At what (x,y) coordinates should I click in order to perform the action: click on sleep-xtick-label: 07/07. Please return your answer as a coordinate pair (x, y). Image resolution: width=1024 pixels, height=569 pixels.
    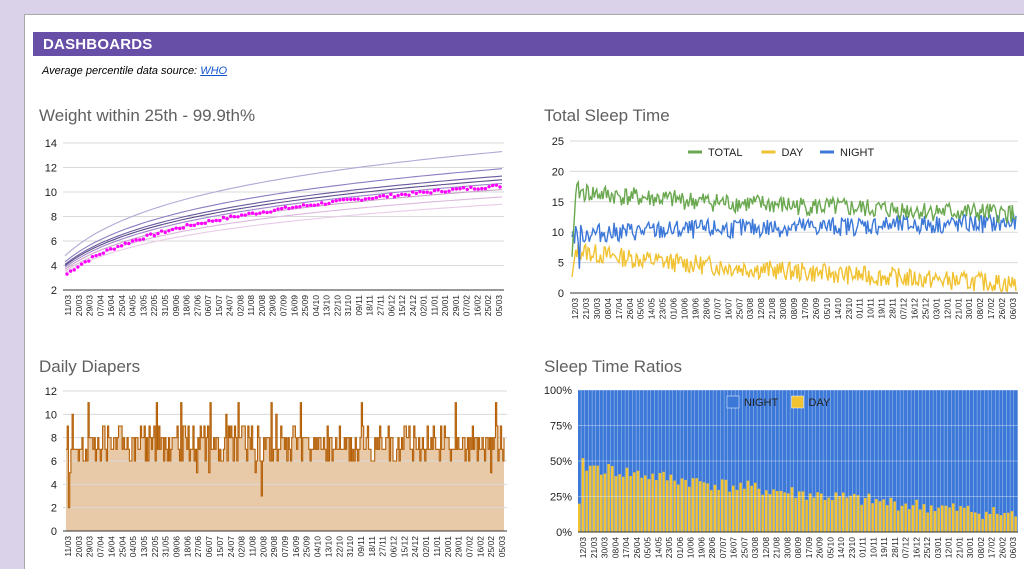
    Looking at the image, I should click on (717, 309).